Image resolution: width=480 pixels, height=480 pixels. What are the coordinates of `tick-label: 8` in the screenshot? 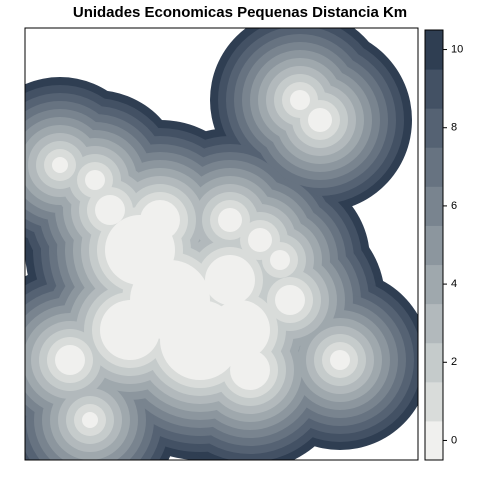 It's located at (454, 128).